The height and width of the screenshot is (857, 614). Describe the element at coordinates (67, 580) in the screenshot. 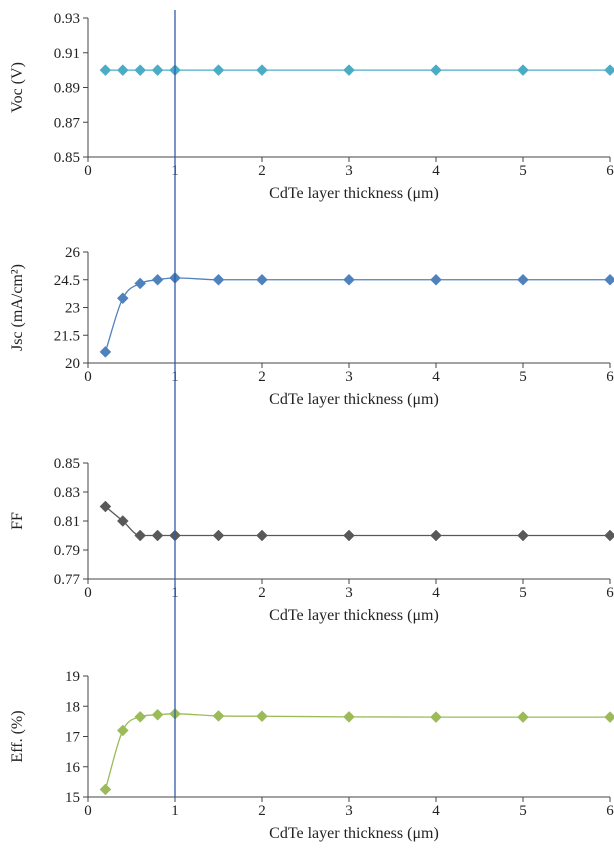

I see `y-tick-label: 0.77` at that location.